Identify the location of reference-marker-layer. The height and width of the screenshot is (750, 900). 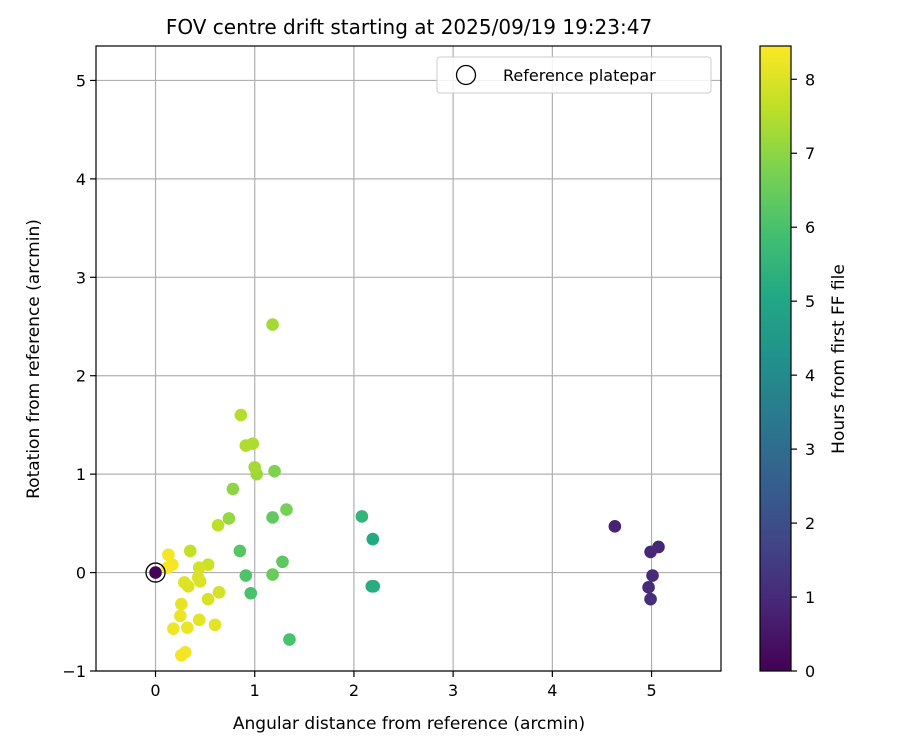
(155, 572).